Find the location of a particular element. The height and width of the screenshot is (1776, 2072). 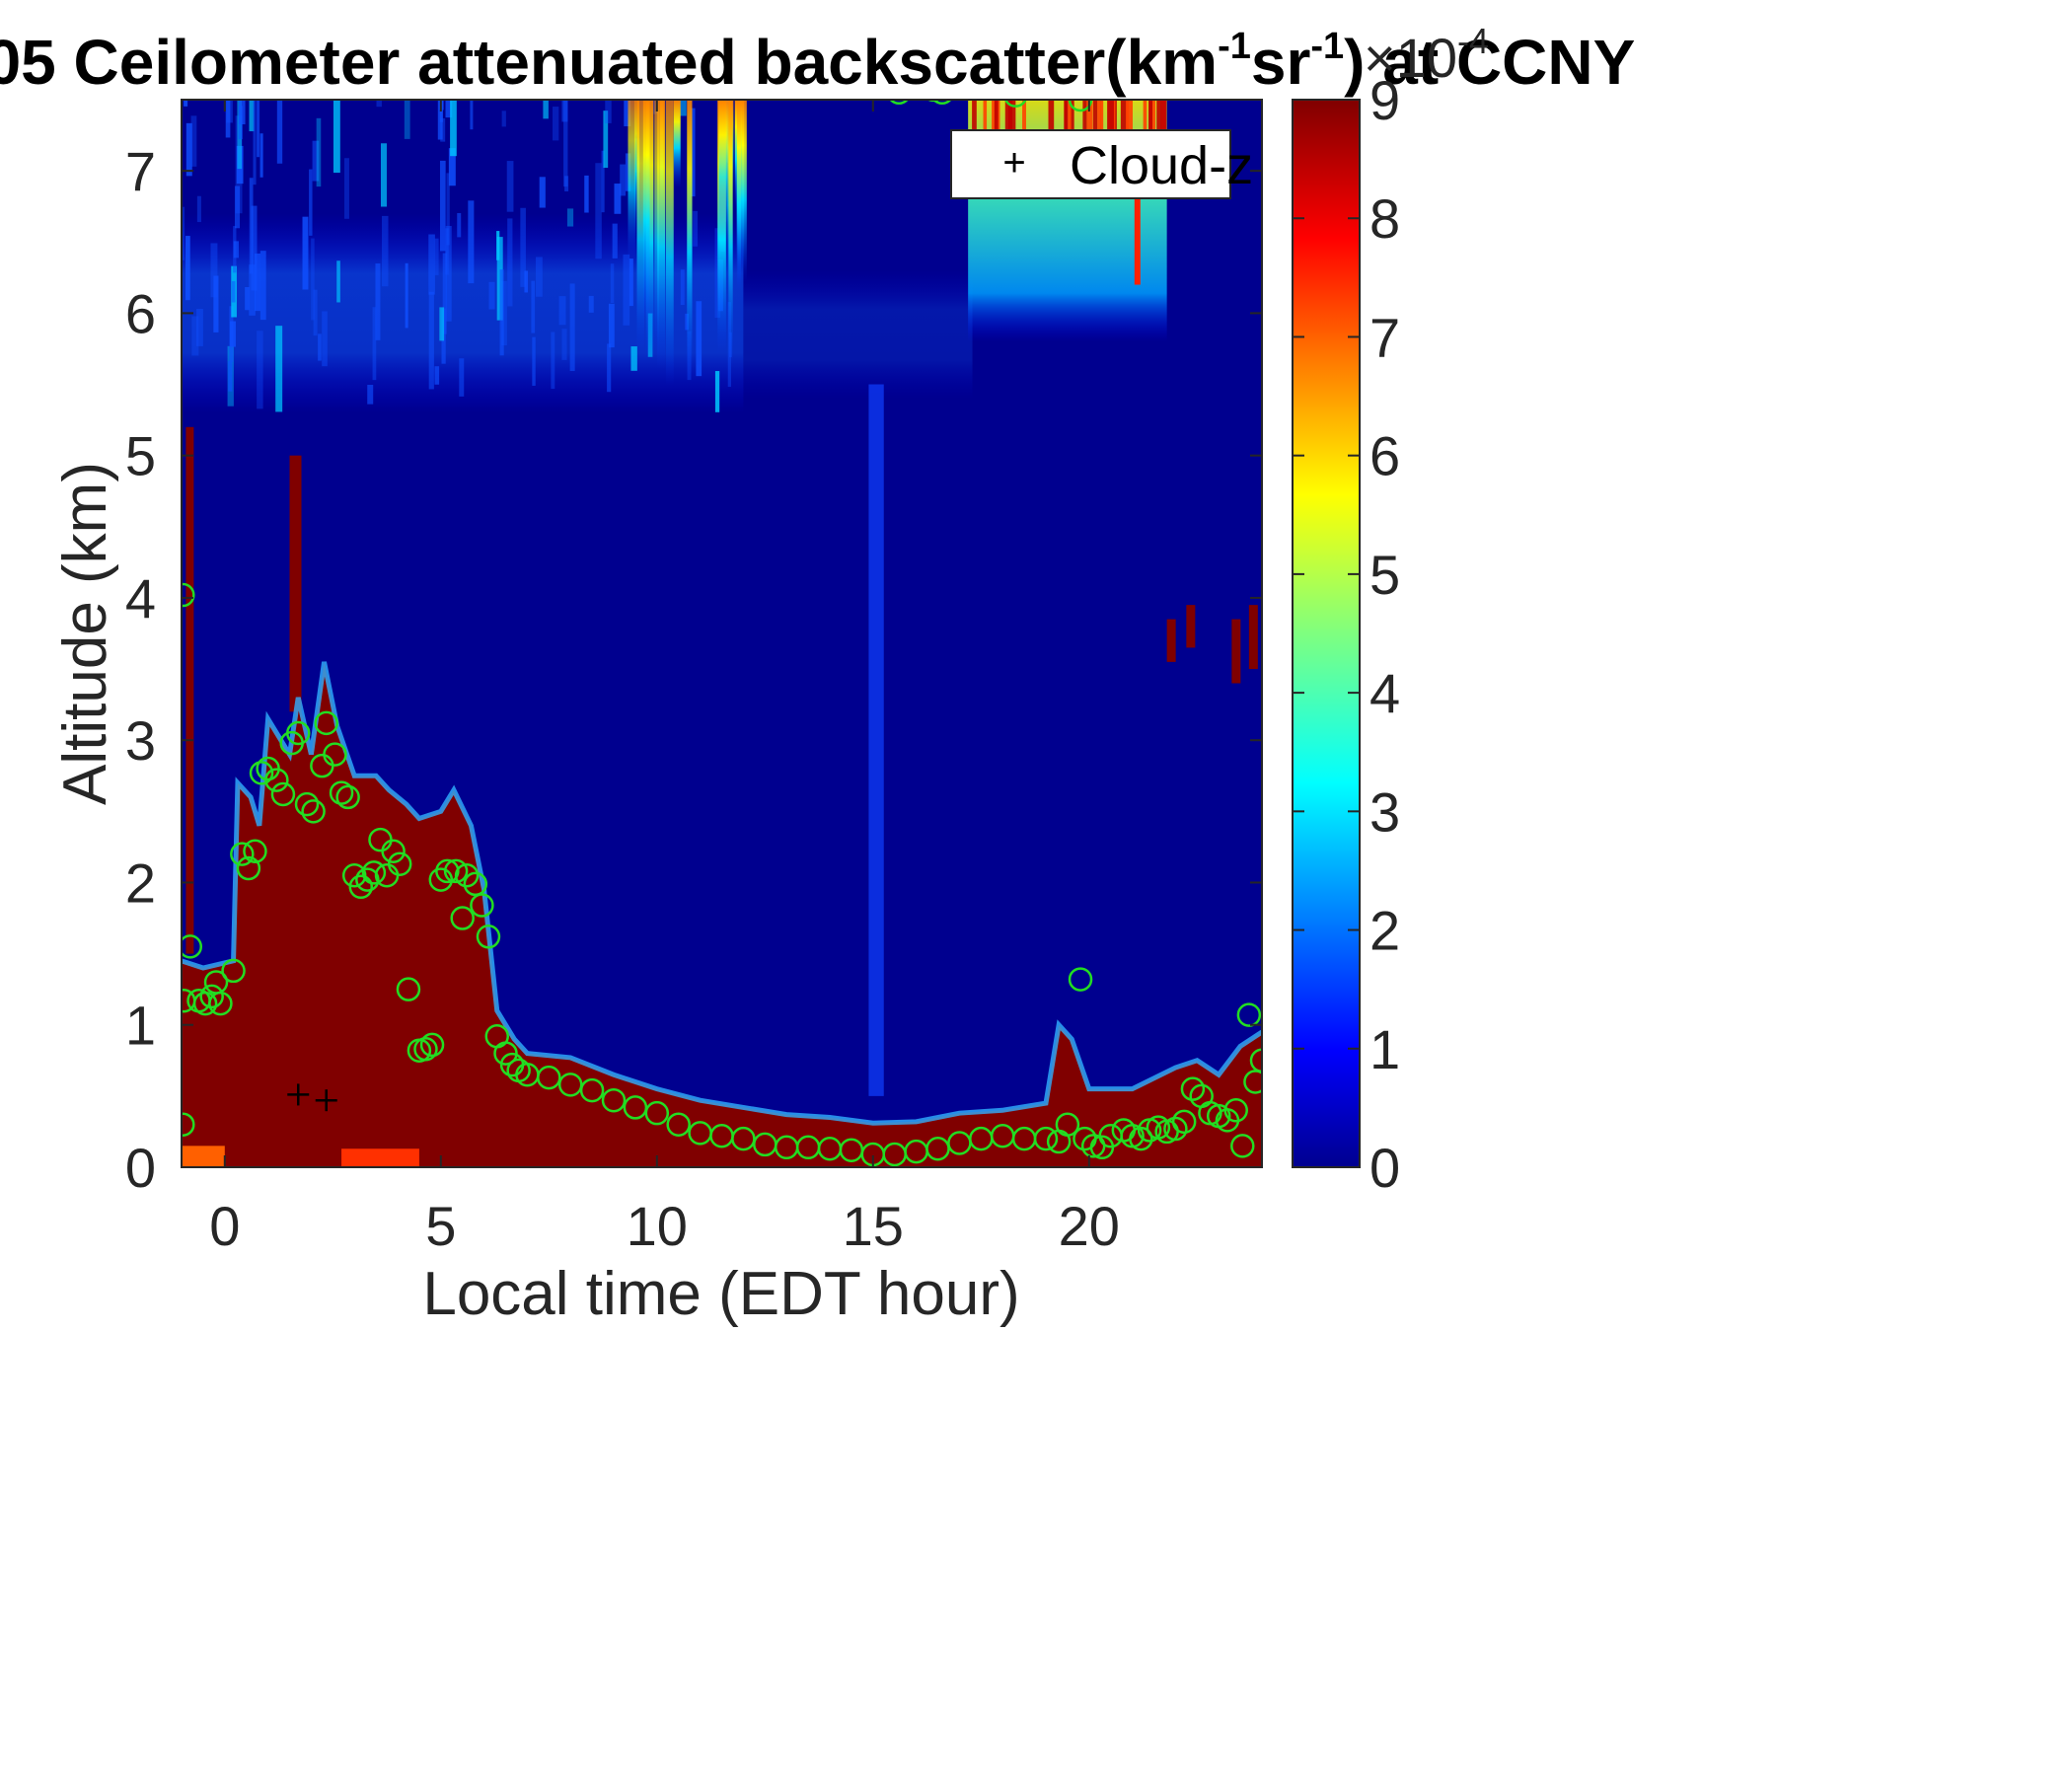

legend: + Cloud-z is located at coordinates (1101, 164).